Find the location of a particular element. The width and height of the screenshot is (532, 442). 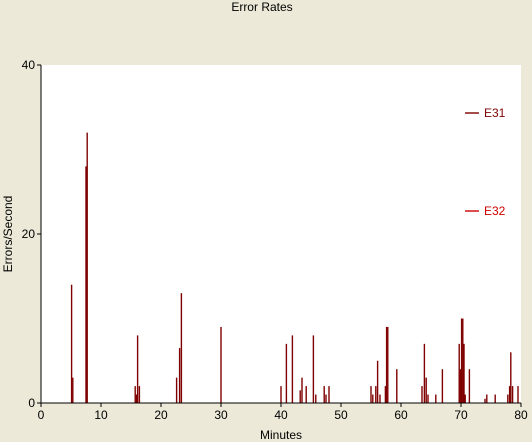

x-axis-ticks: 0 10 20 30 40 50 60 70 80 is located at coordinates (283, 412).